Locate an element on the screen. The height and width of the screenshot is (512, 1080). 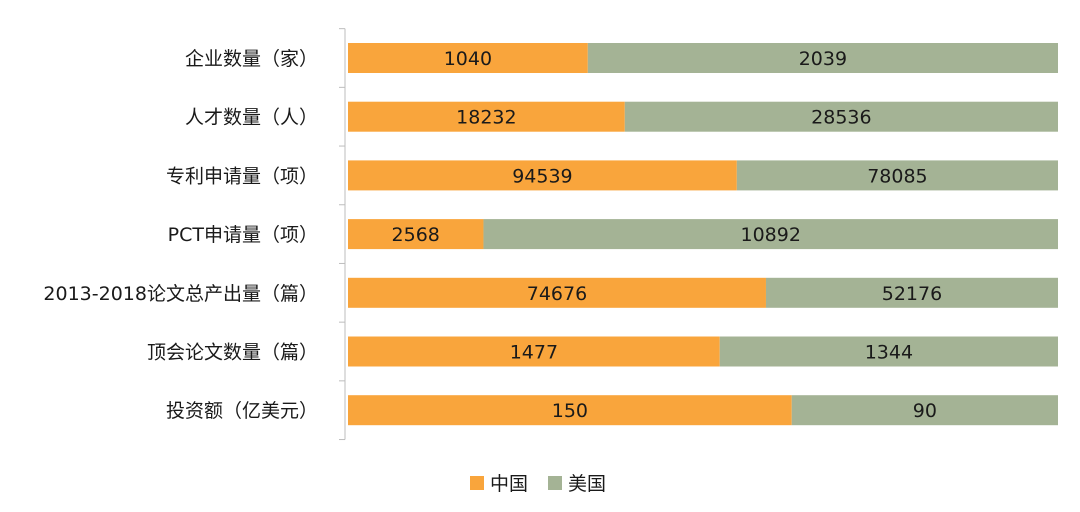
data-label: 94539 is located at coordinates (542, 176).